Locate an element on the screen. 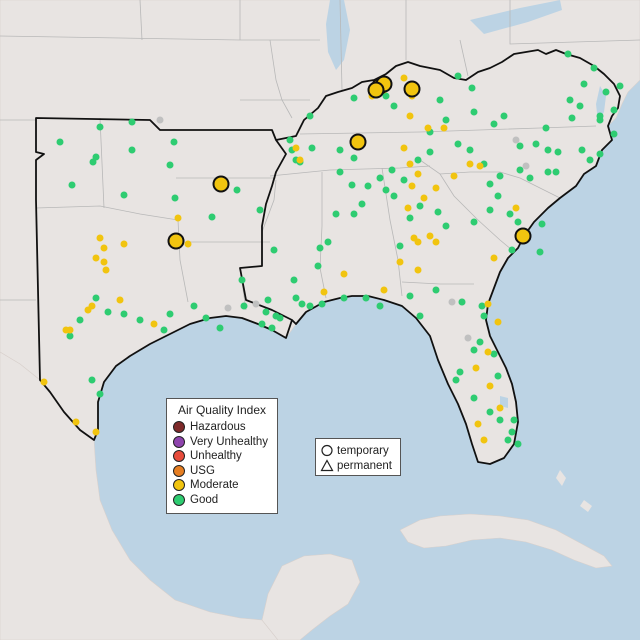  legend-item-good: Good is located at coordinates (222, 500).